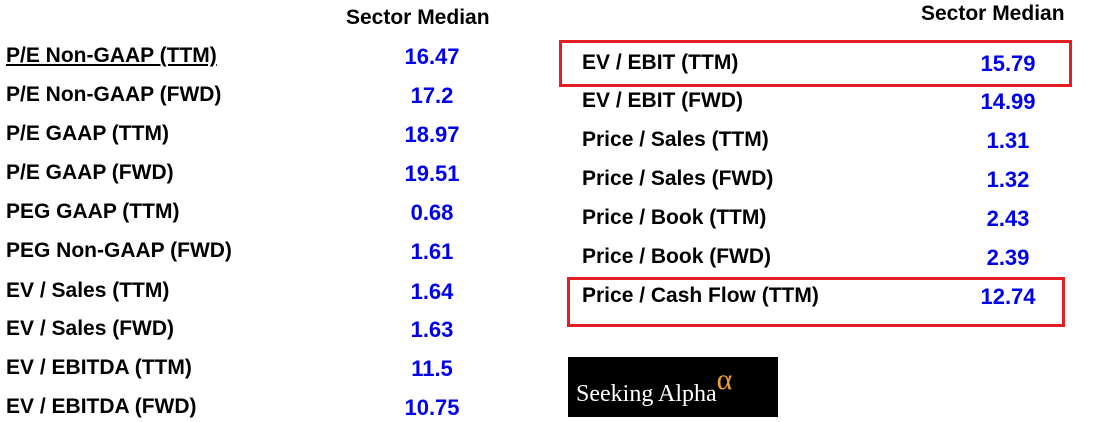 The height and width of the screenshot is (422, 1102). I want to click on highlight-box-ev-ebit, so click(815, 63).